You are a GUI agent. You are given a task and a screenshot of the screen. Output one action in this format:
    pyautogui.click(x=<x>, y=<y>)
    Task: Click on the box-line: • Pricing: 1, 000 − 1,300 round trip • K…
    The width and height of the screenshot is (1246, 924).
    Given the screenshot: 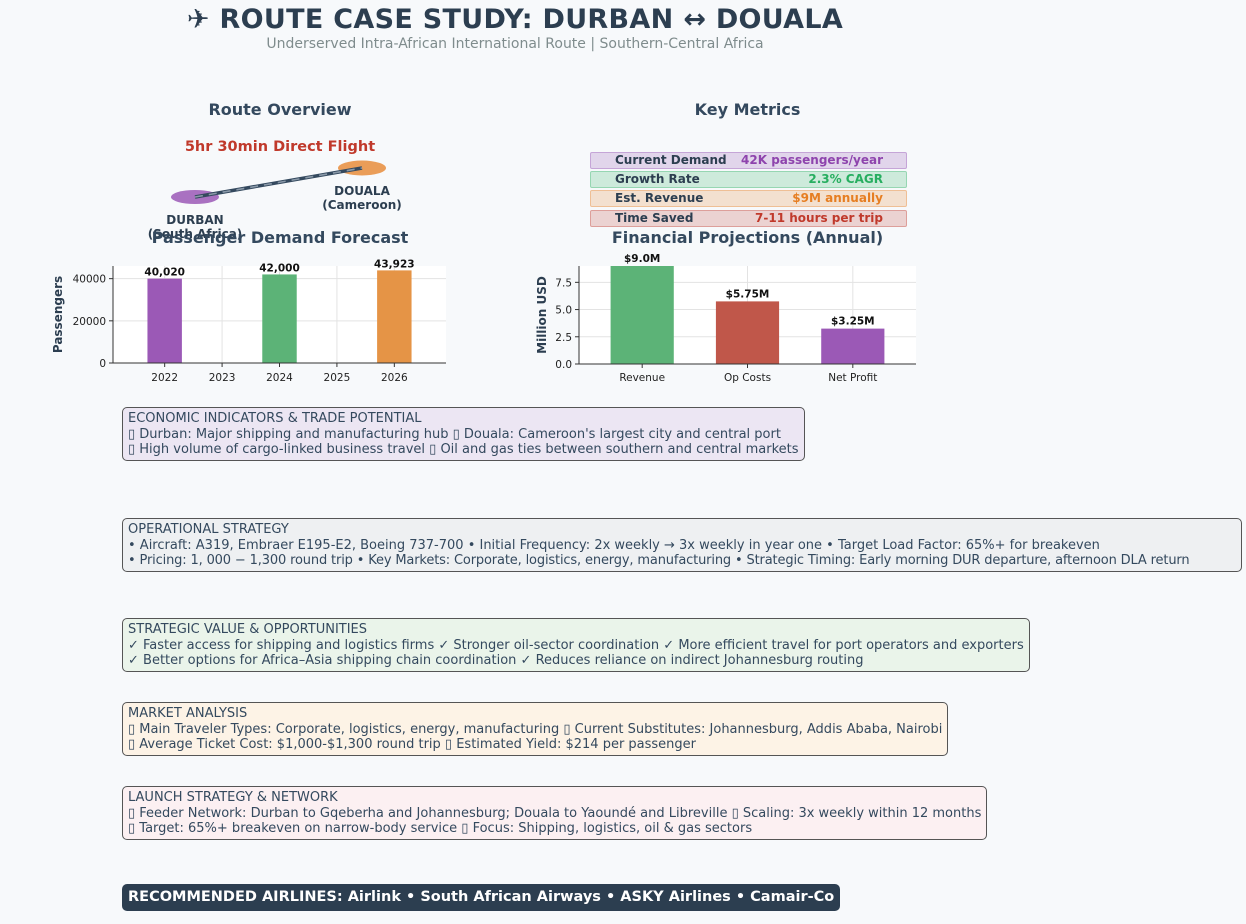 What is the action you would take?
    pyautogui.click(x=659, y=560)
    